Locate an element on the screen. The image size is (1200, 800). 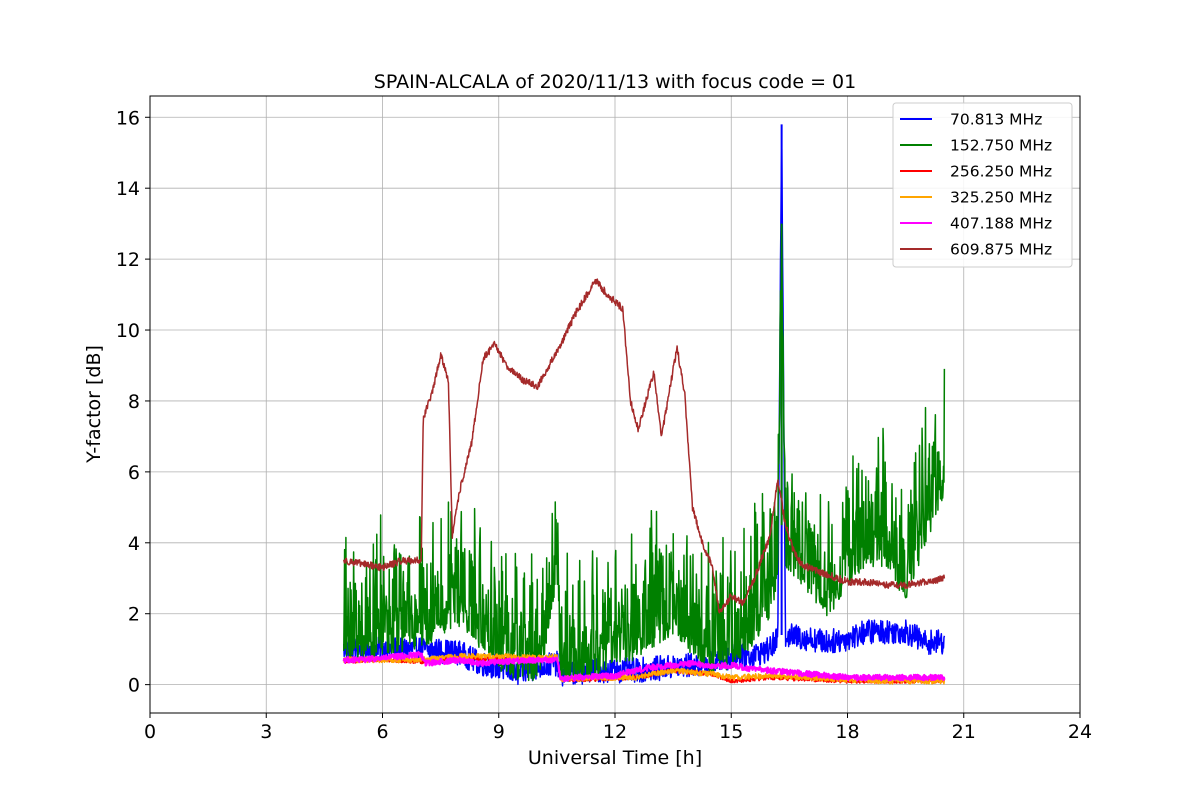
legend-label: 152.750 MHz is located at coordinates (1001, 146).